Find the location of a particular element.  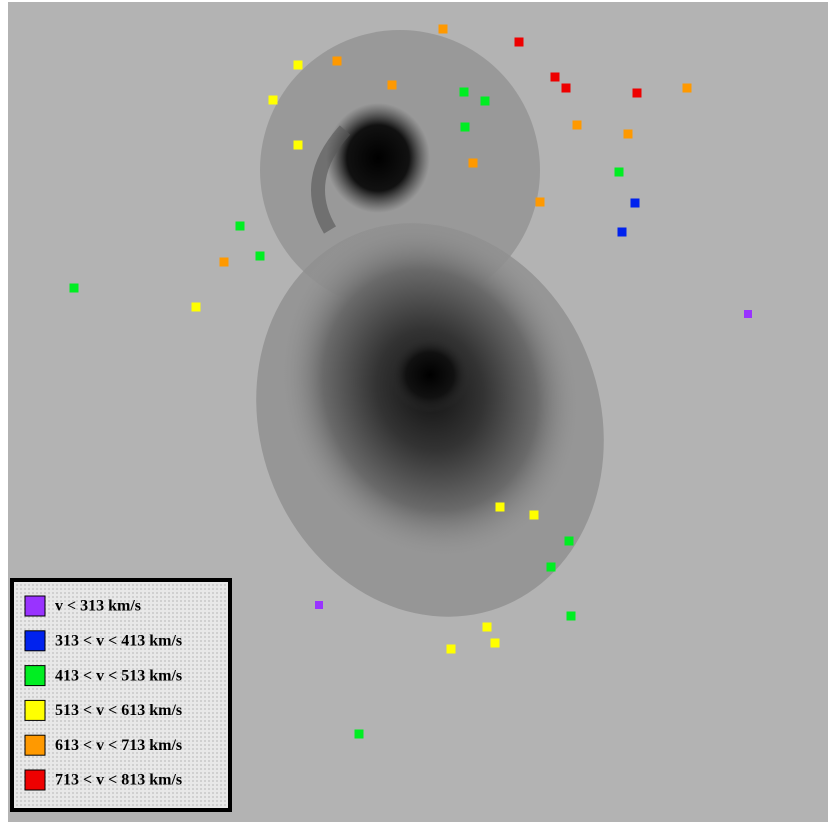

main-core is located at coordinates (430, 375).